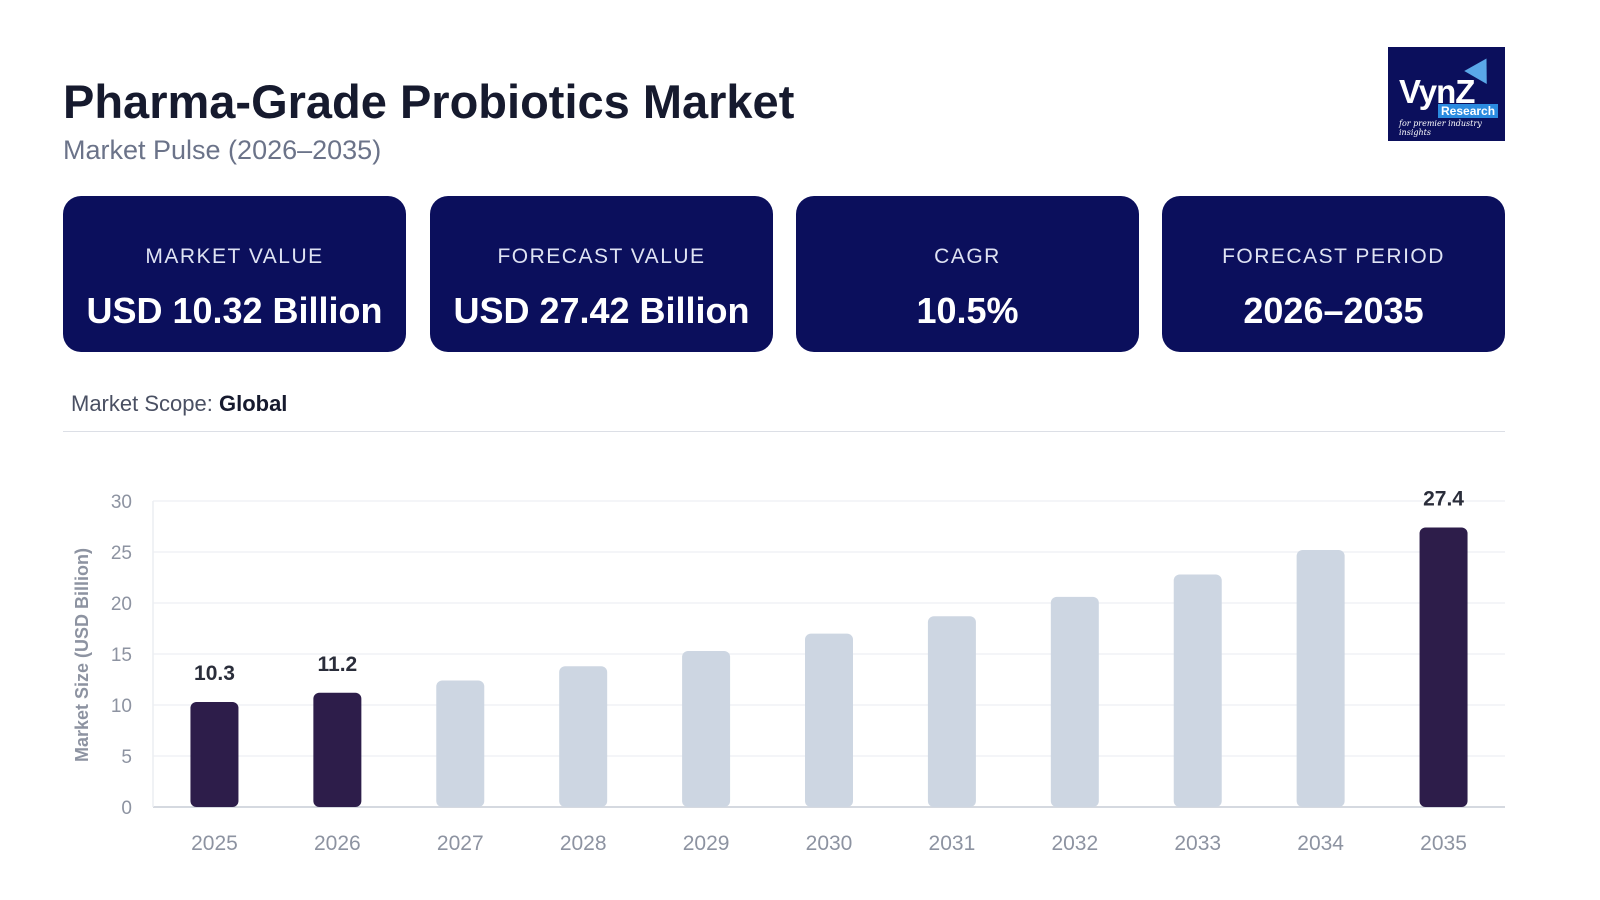 The width and height of the screenshot is (1600, 900). Describe the element at coordinates (601, 274) in the screenshot. I see `forecast-value-card: FORECAST VALUE USD 27.42 Billion` at that location.